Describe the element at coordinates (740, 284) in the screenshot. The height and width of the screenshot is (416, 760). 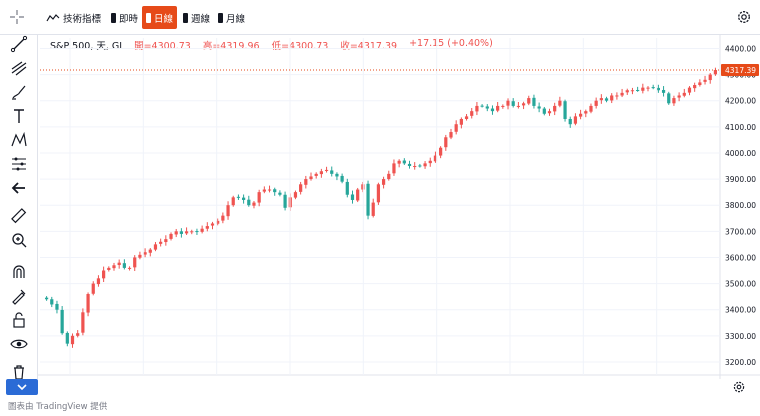
I see `price-tick-label: 3500.00` at that location.